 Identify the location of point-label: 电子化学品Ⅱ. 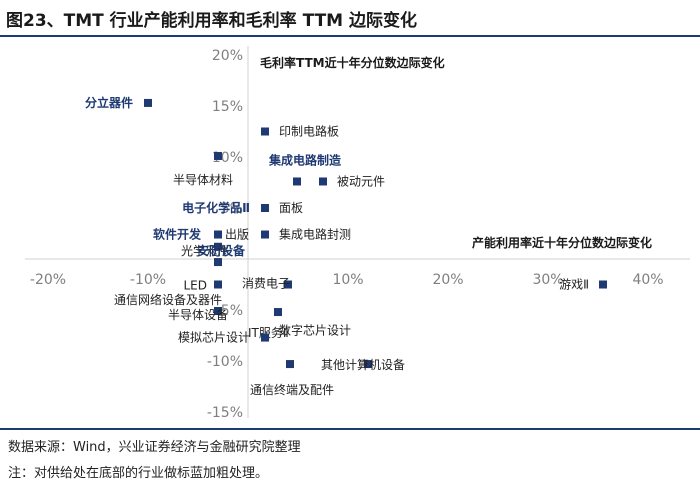
(216, 207).